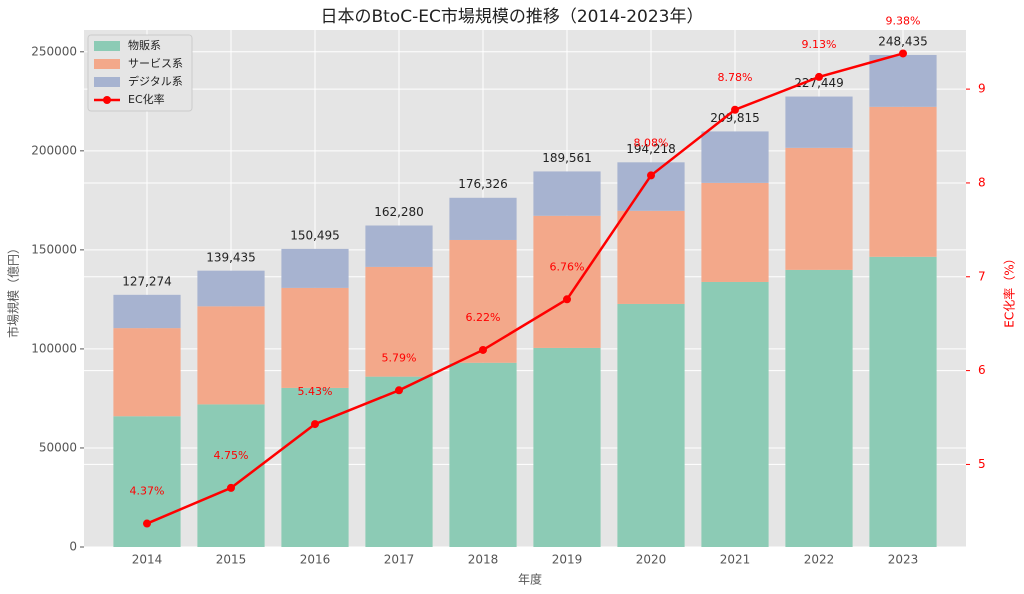 The height and width of the screenshot is (594, 1024). Describe the element at coordinates (107, 100) in the screenshot. I see `legend-marker` at that location.